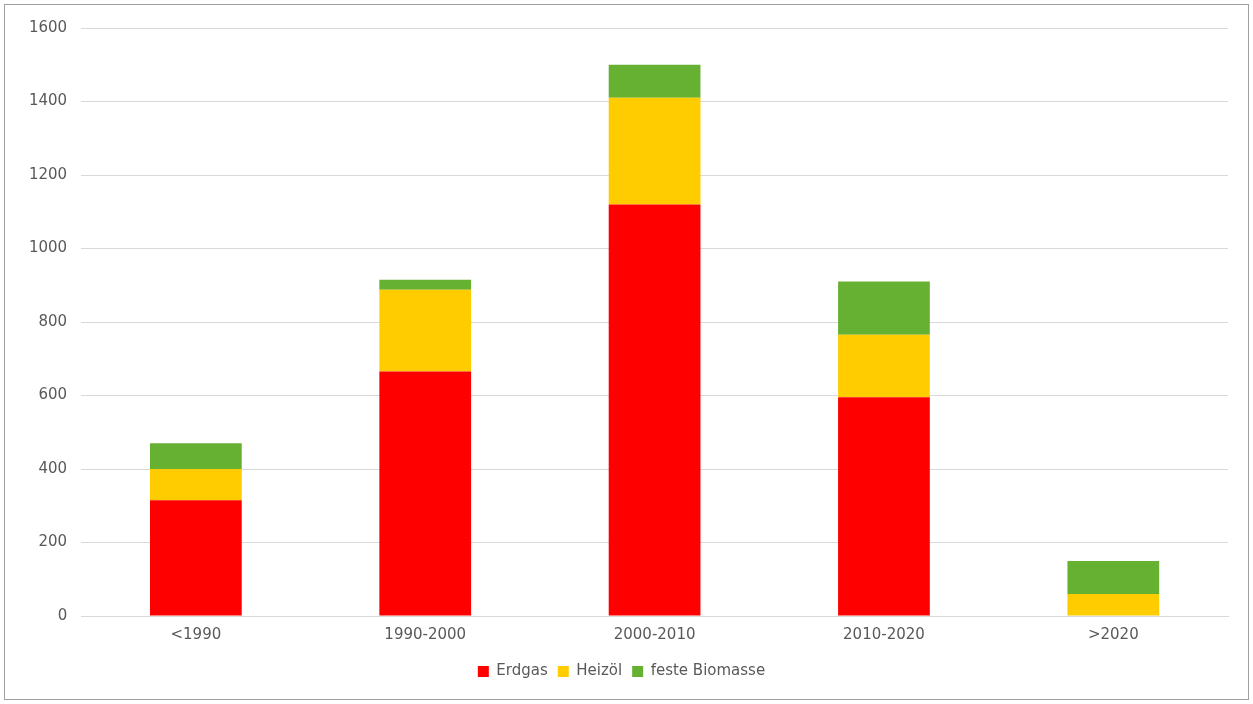  Describe the element at coordinates (53, 394) in the screenshot. I see `y-tick-label: 600` at that location.